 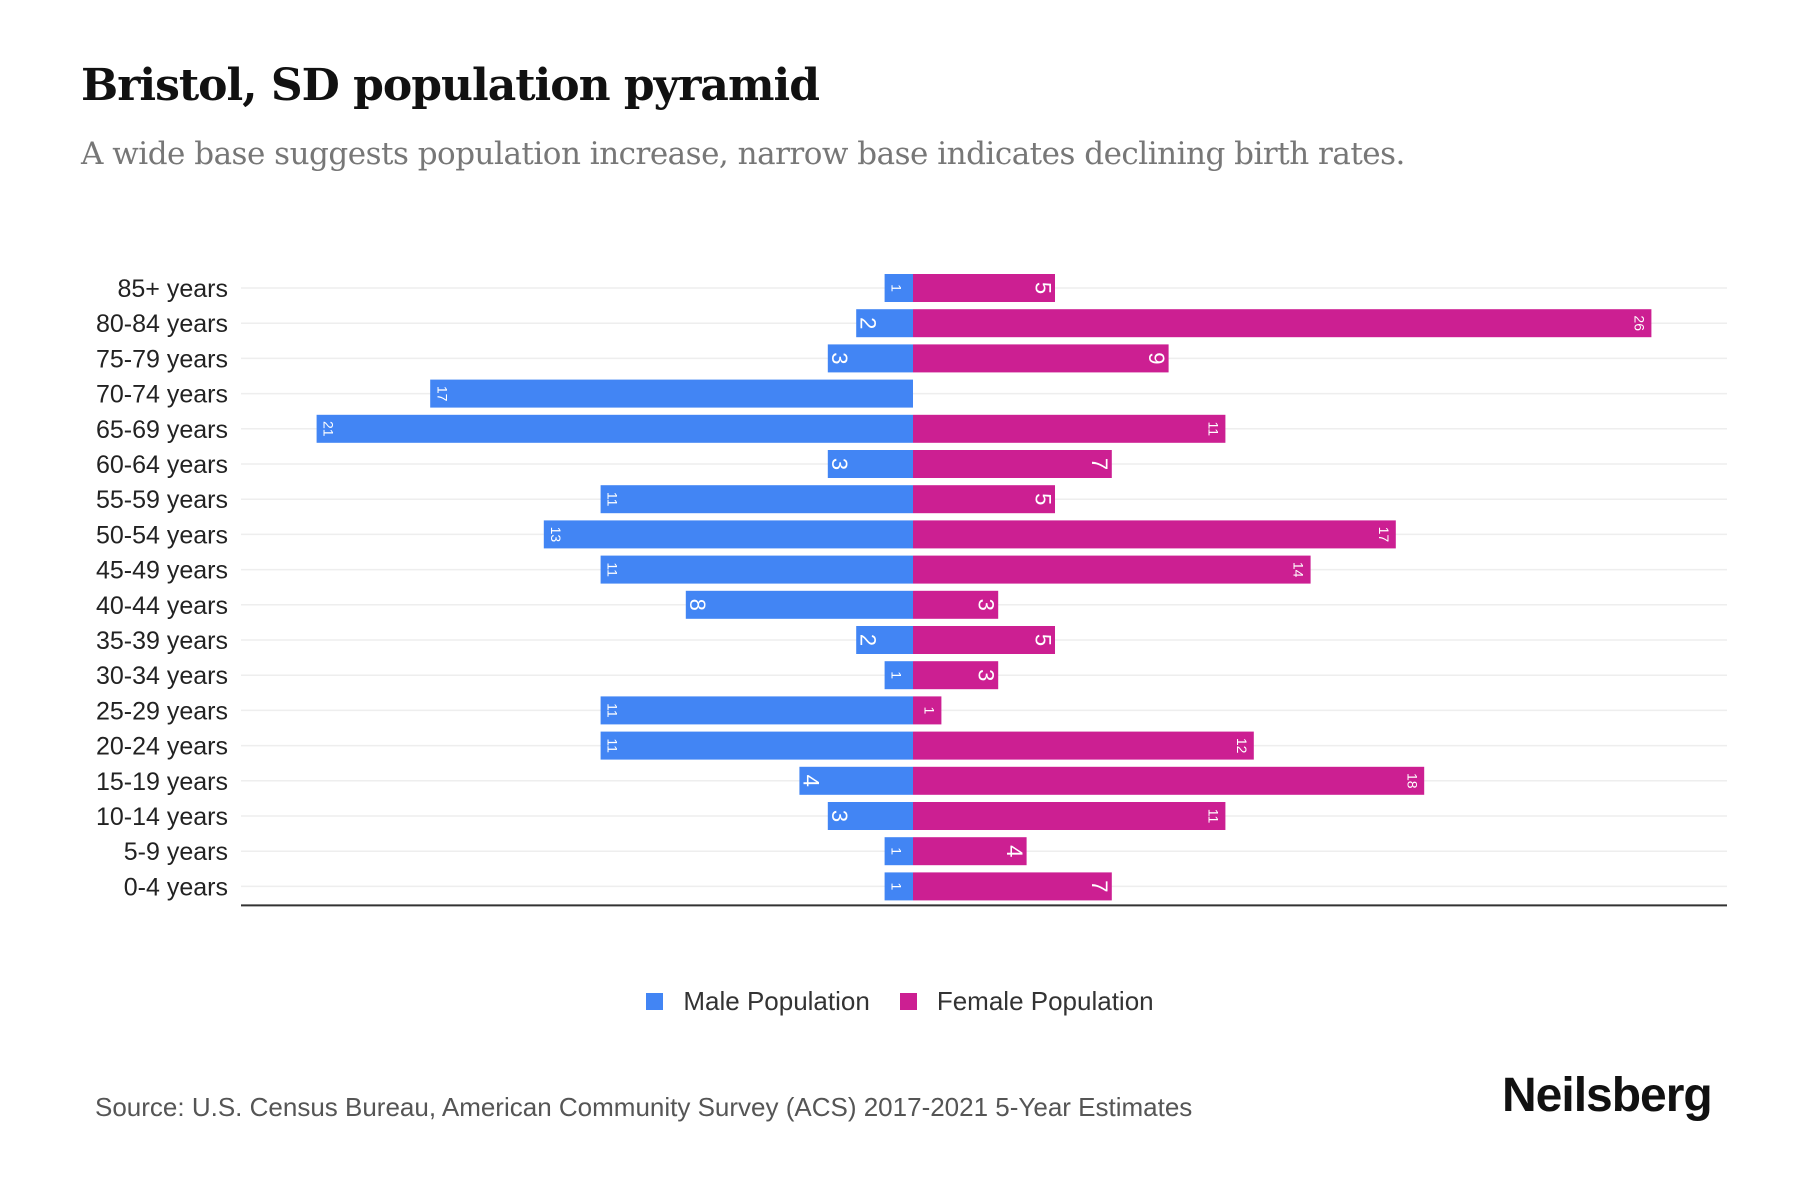 What do you see at coordinates (176, 887) in the screenshot?
I see `category-label: 0-4 years` at bounding box center [176, 887].